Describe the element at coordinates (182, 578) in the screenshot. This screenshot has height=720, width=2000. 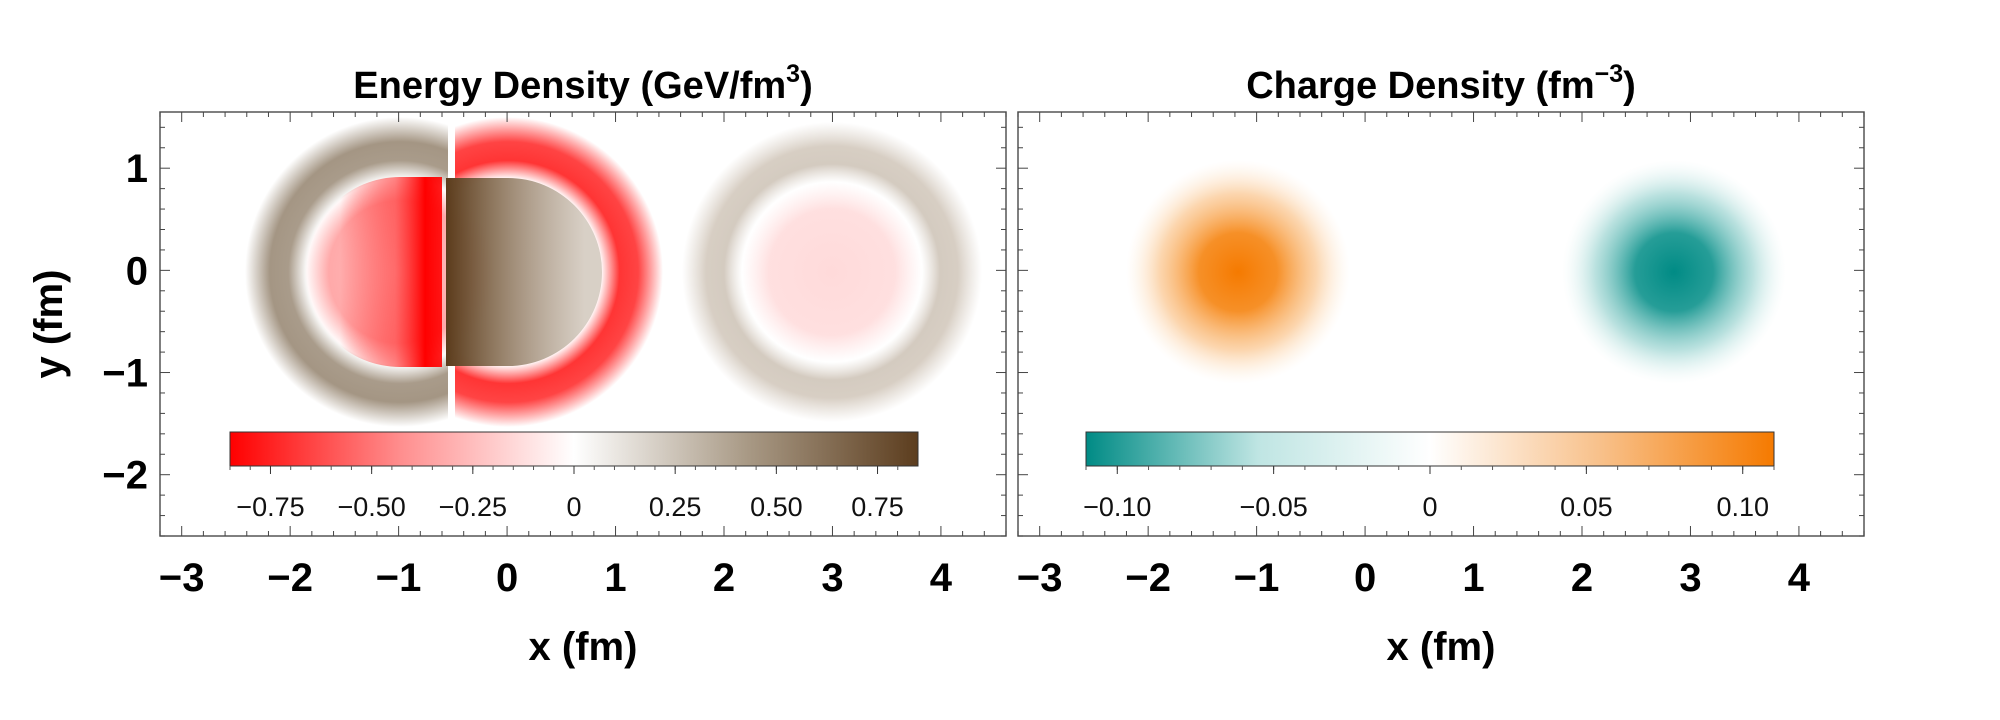
I see `energy-x-tick-label: −3` at that location.